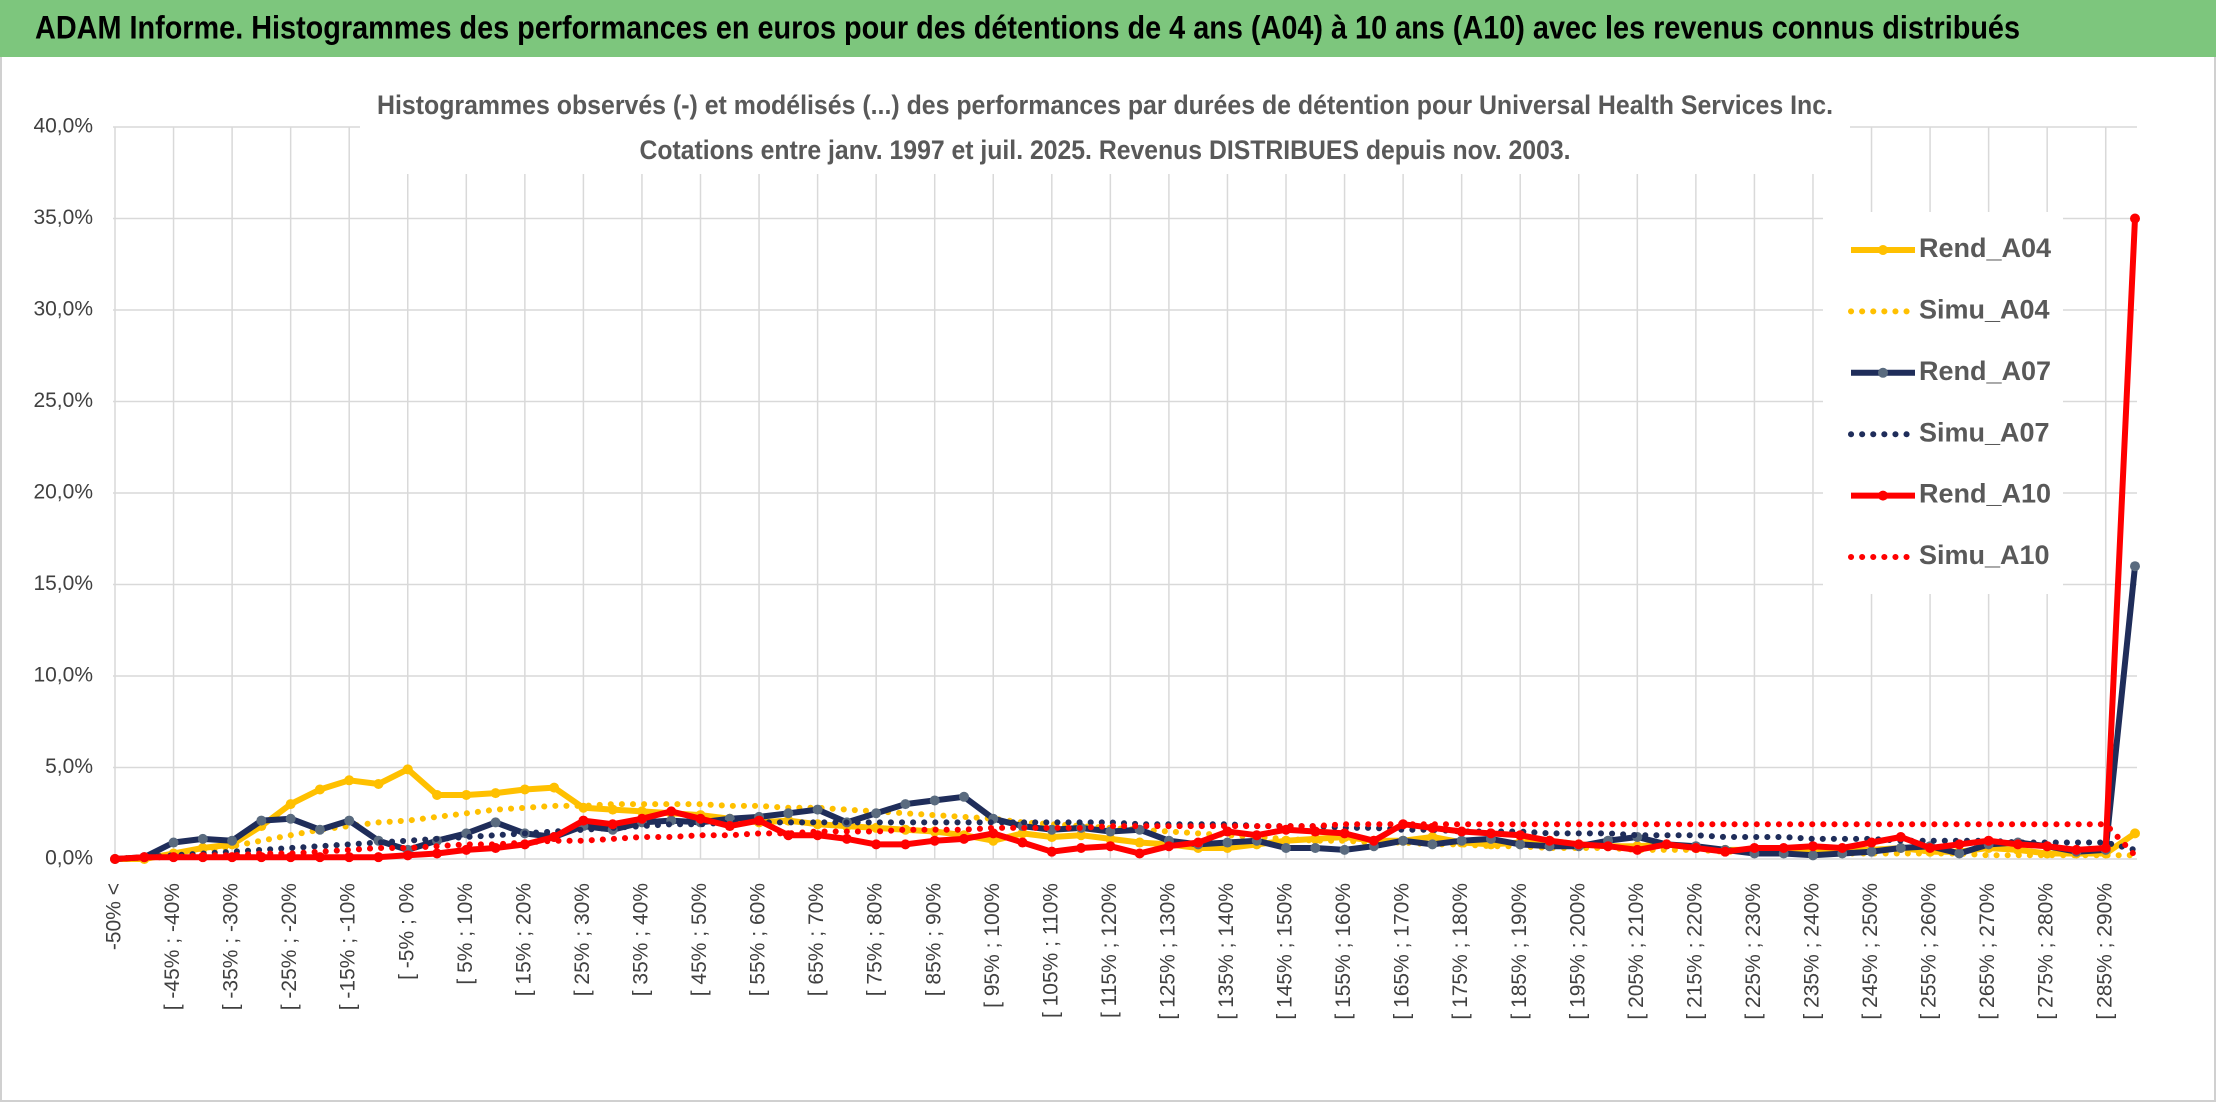 The image size is (2216, 1102). I want to click on x-tick-label: [ 75% ; 80%, so click(875, 939).